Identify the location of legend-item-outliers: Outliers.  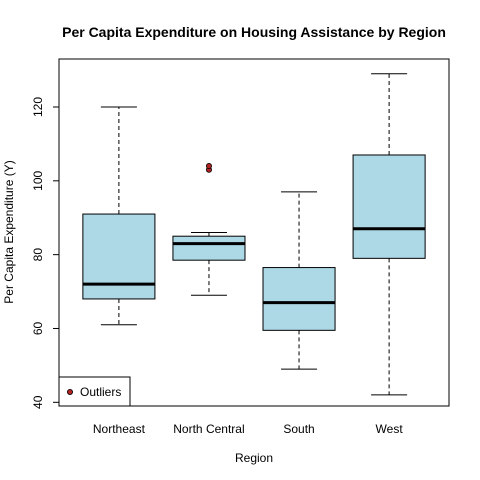
(100, 392).